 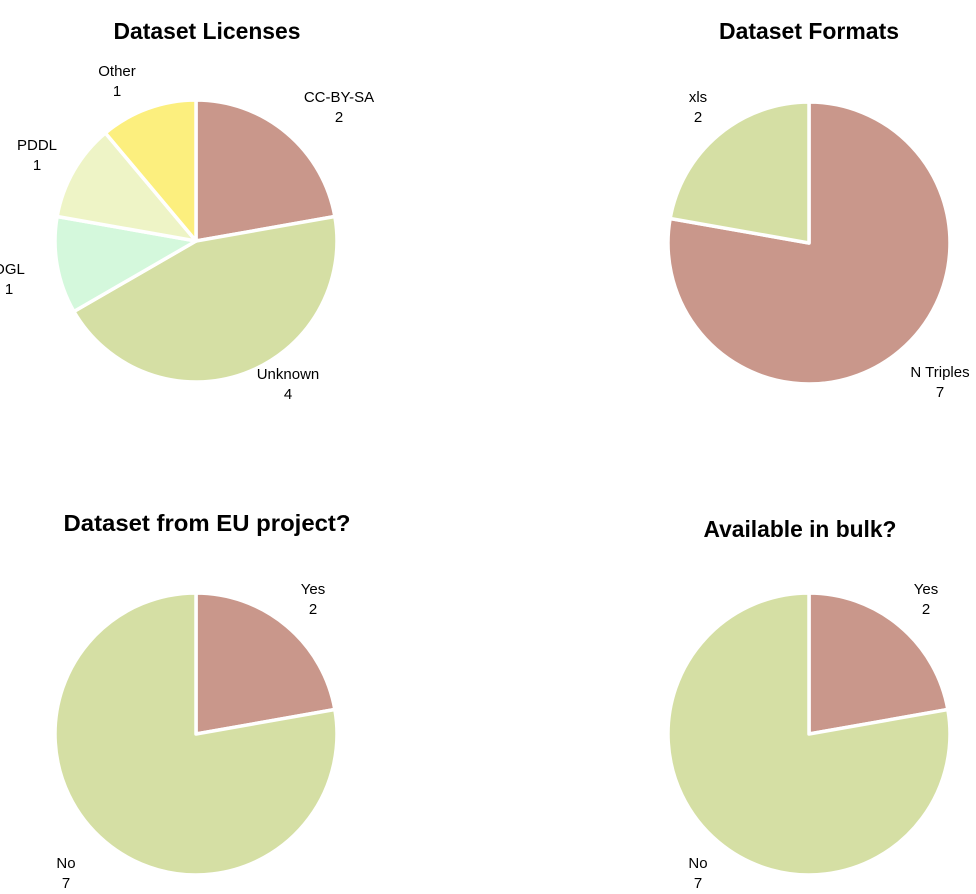 What do you see at coordinates (150, 170) in the screenshot?
I see `pie-slice-other` at bounding box center [150, 170].